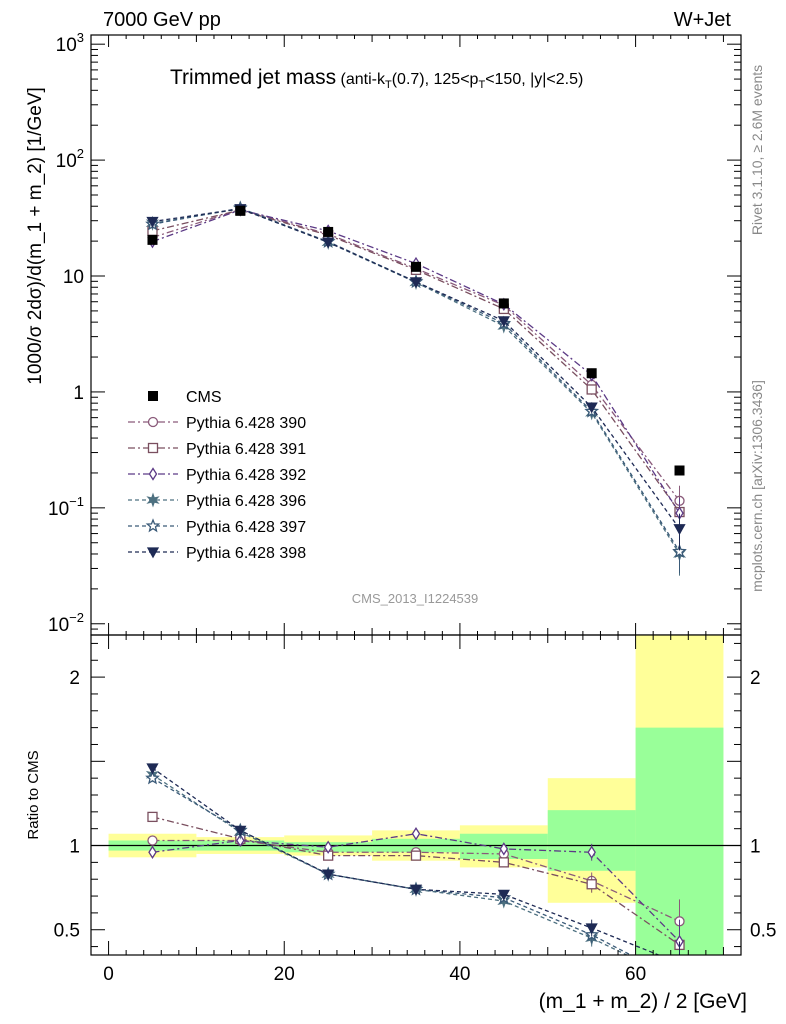  What do you see at coordinates (246, 553) in the screenshot?
I see `legend-label: Pythia 6.428 398` at bounding box center [246, 553].